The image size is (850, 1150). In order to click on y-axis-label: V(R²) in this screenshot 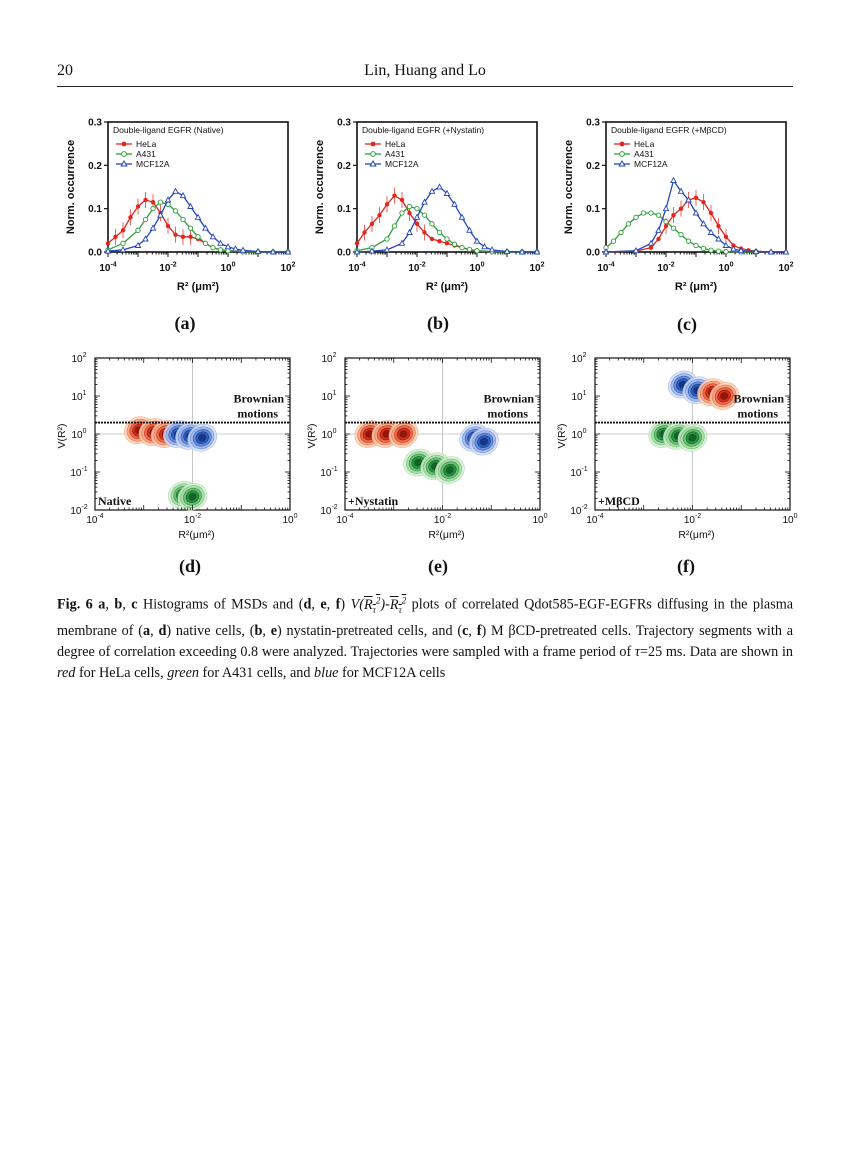, I will do `click(62, 435)`.